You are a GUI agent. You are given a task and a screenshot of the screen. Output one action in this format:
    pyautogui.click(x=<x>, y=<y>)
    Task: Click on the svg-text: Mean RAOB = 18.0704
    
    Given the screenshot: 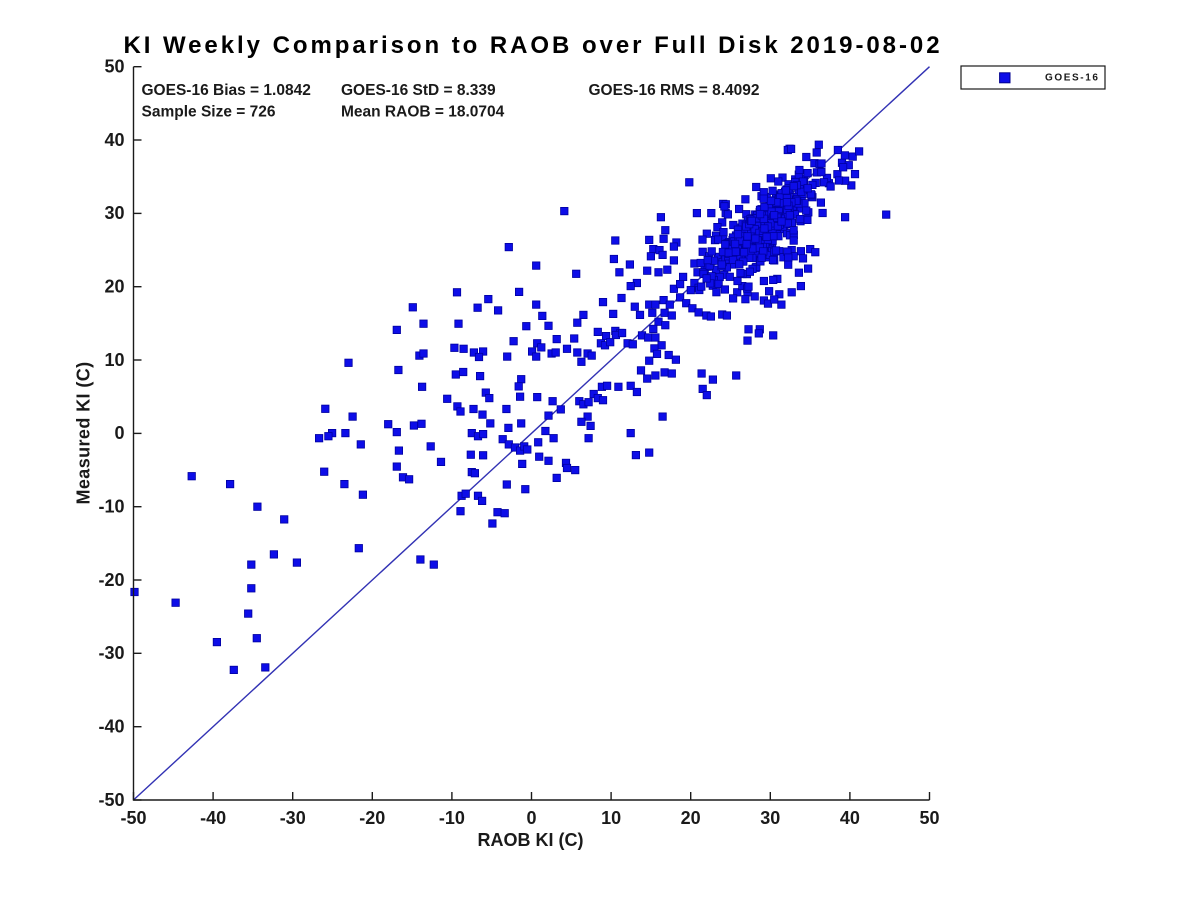 What is the action you would take?
    pyautogui.click(x=423, y=112)
    